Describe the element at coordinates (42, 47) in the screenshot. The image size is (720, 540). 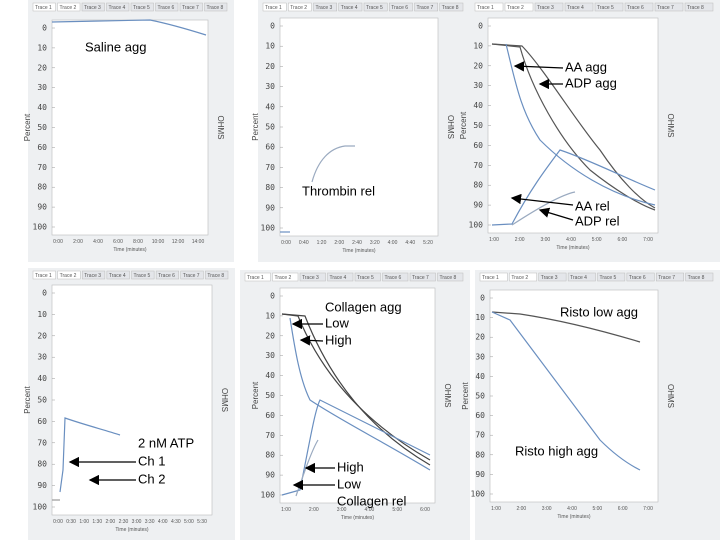
I see `y-tick-label: 10` at that location.